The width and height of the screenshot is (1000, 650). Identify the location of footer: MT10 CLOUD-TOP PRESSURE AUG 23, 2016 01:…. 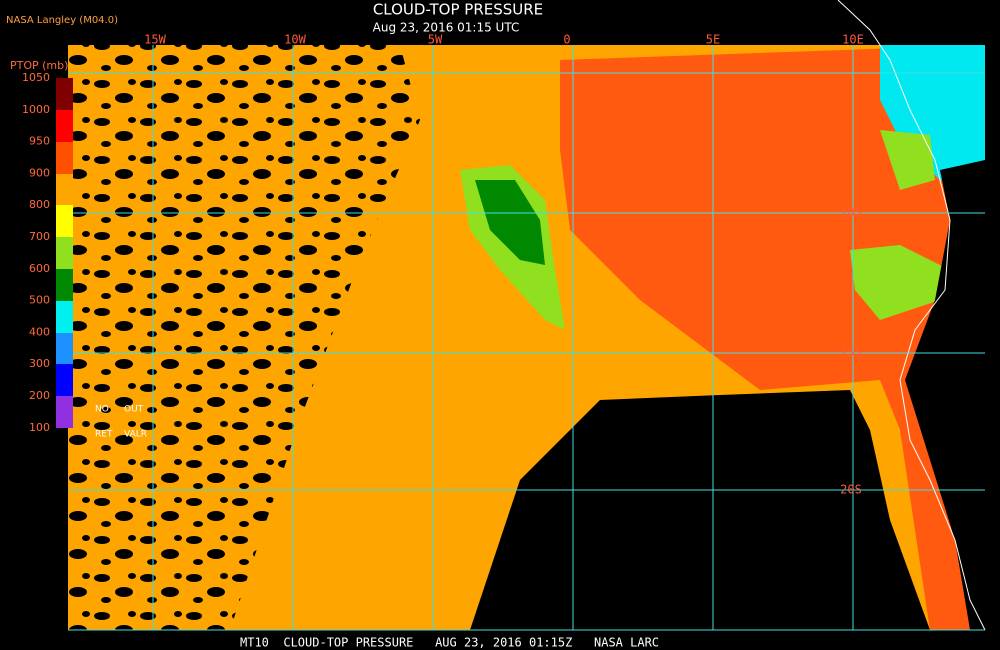
(449, 643).